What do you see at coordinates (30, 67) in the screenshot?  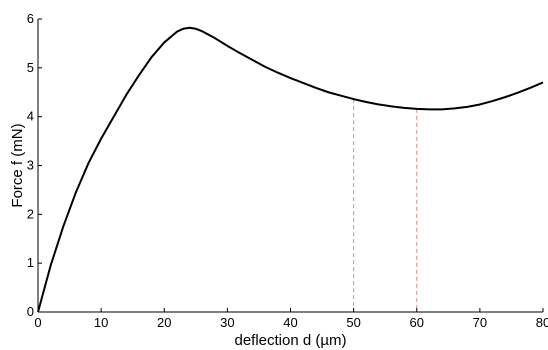 I see `y-tick-label: 5` at bounding box center [30, 67].